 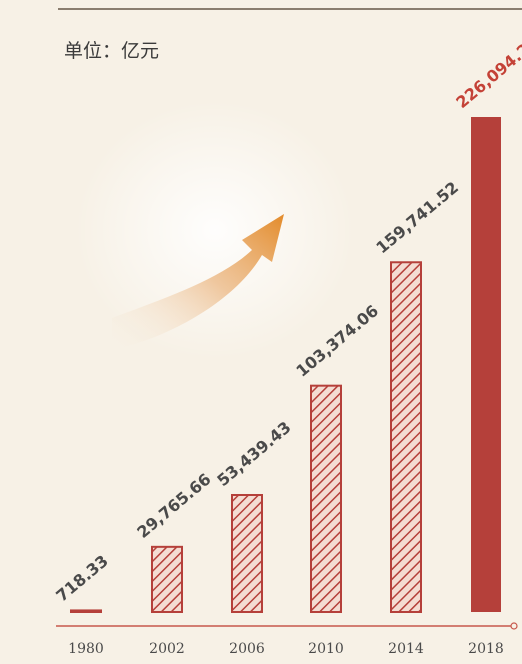 What do you see at coordinates (82, 578) in the screenshot?
I see `data-label-1980: 718.33` at bounding box center [82, 578].